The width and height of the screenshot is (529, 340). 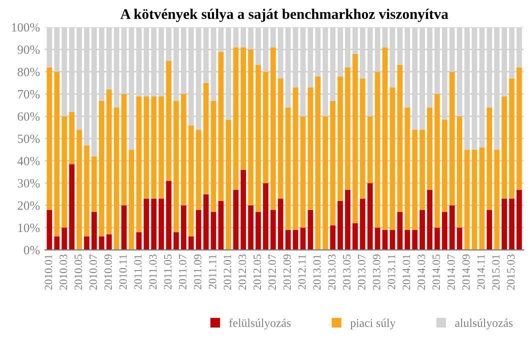 I want to click on x-tick-label: 2014.07, so click(x=451, y=272).